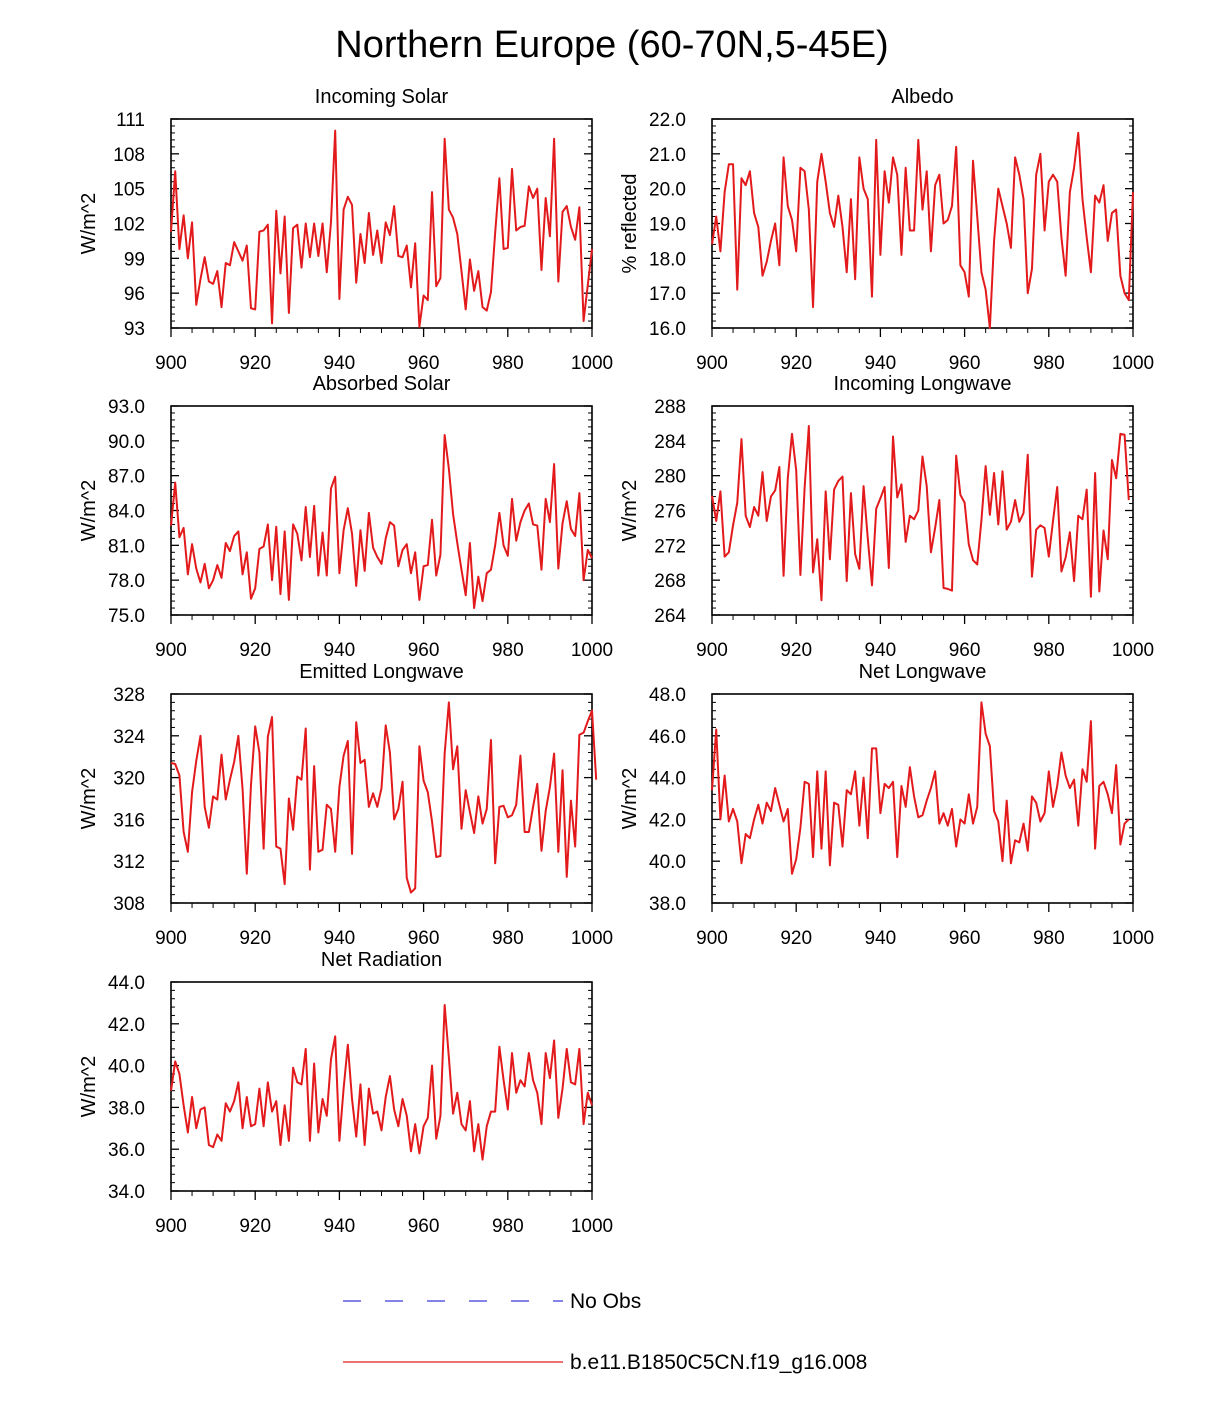 This screenshot has height=1402, width=1224. What do you see at coordinates (670, 407) in the screenshot?
I see `y-tick-label: 288` at bounding box center [670, 407].